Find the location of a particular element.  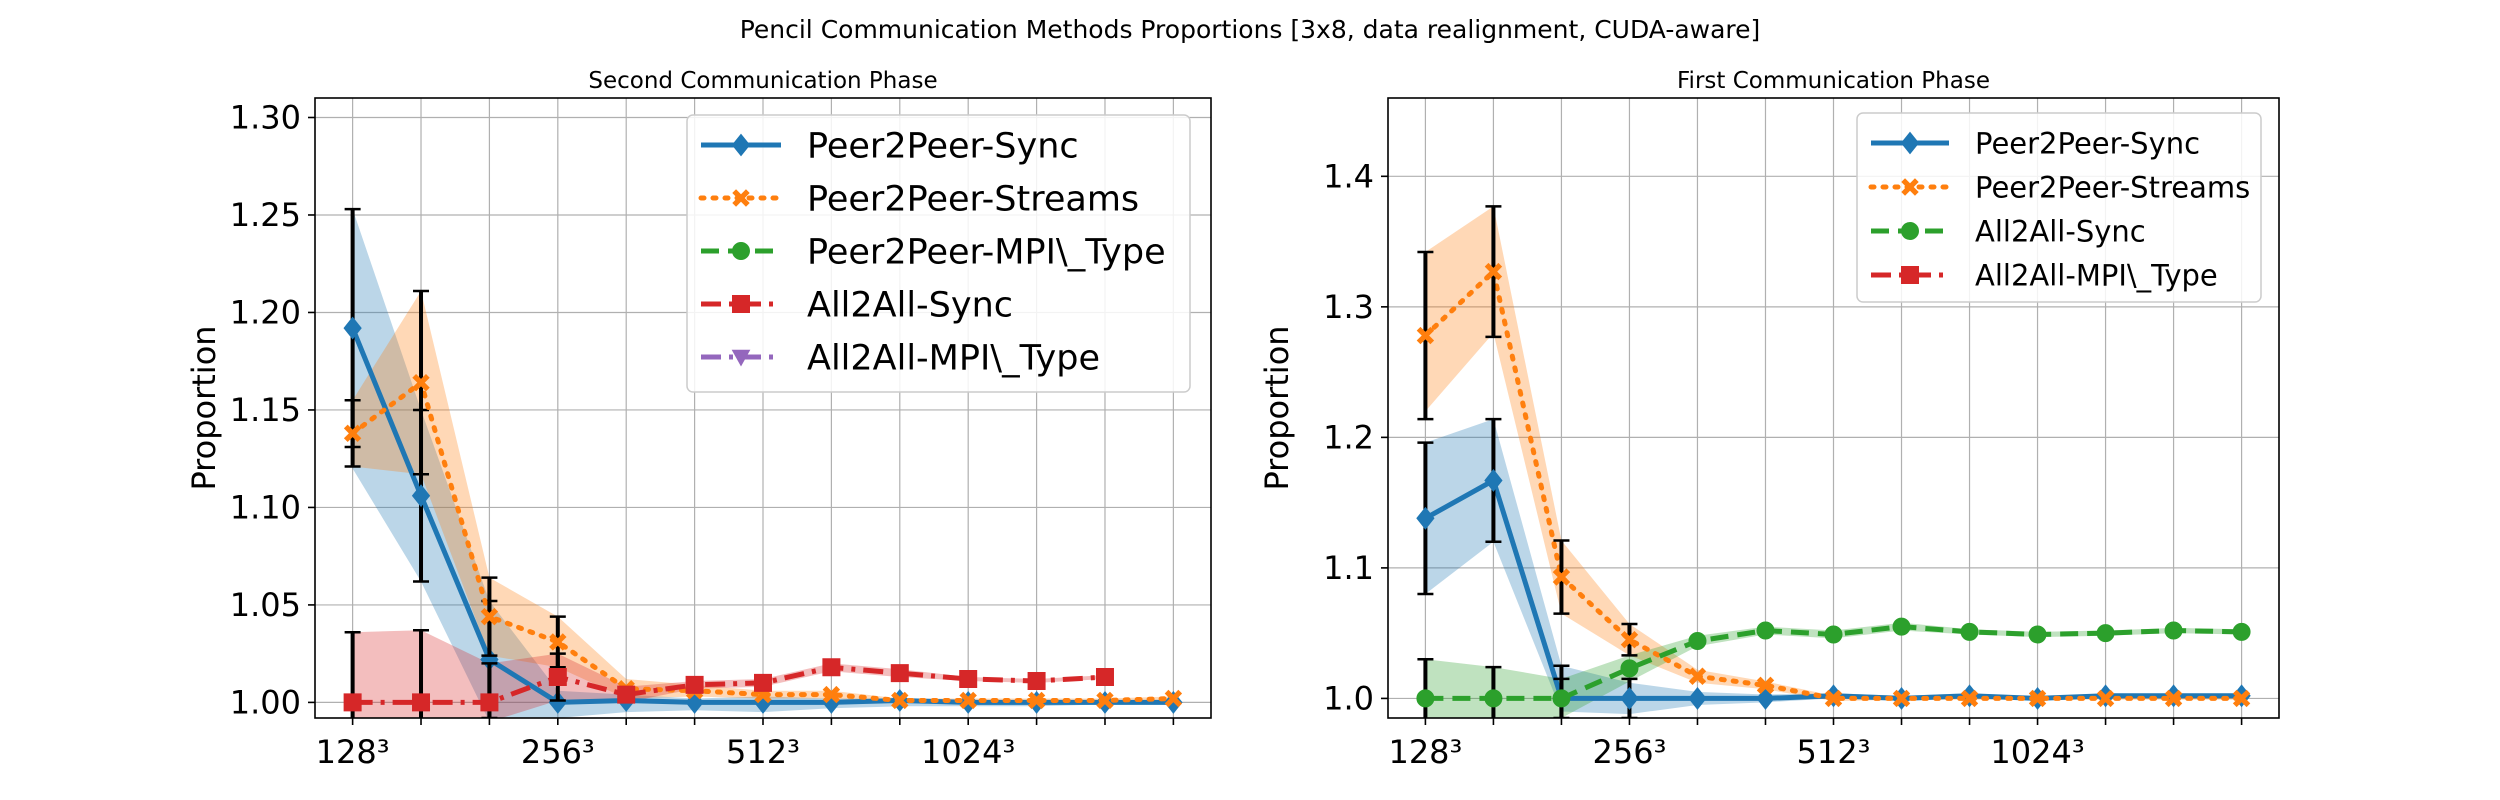

y-tick-label: 1.15 is located at coordinates (265, 410).